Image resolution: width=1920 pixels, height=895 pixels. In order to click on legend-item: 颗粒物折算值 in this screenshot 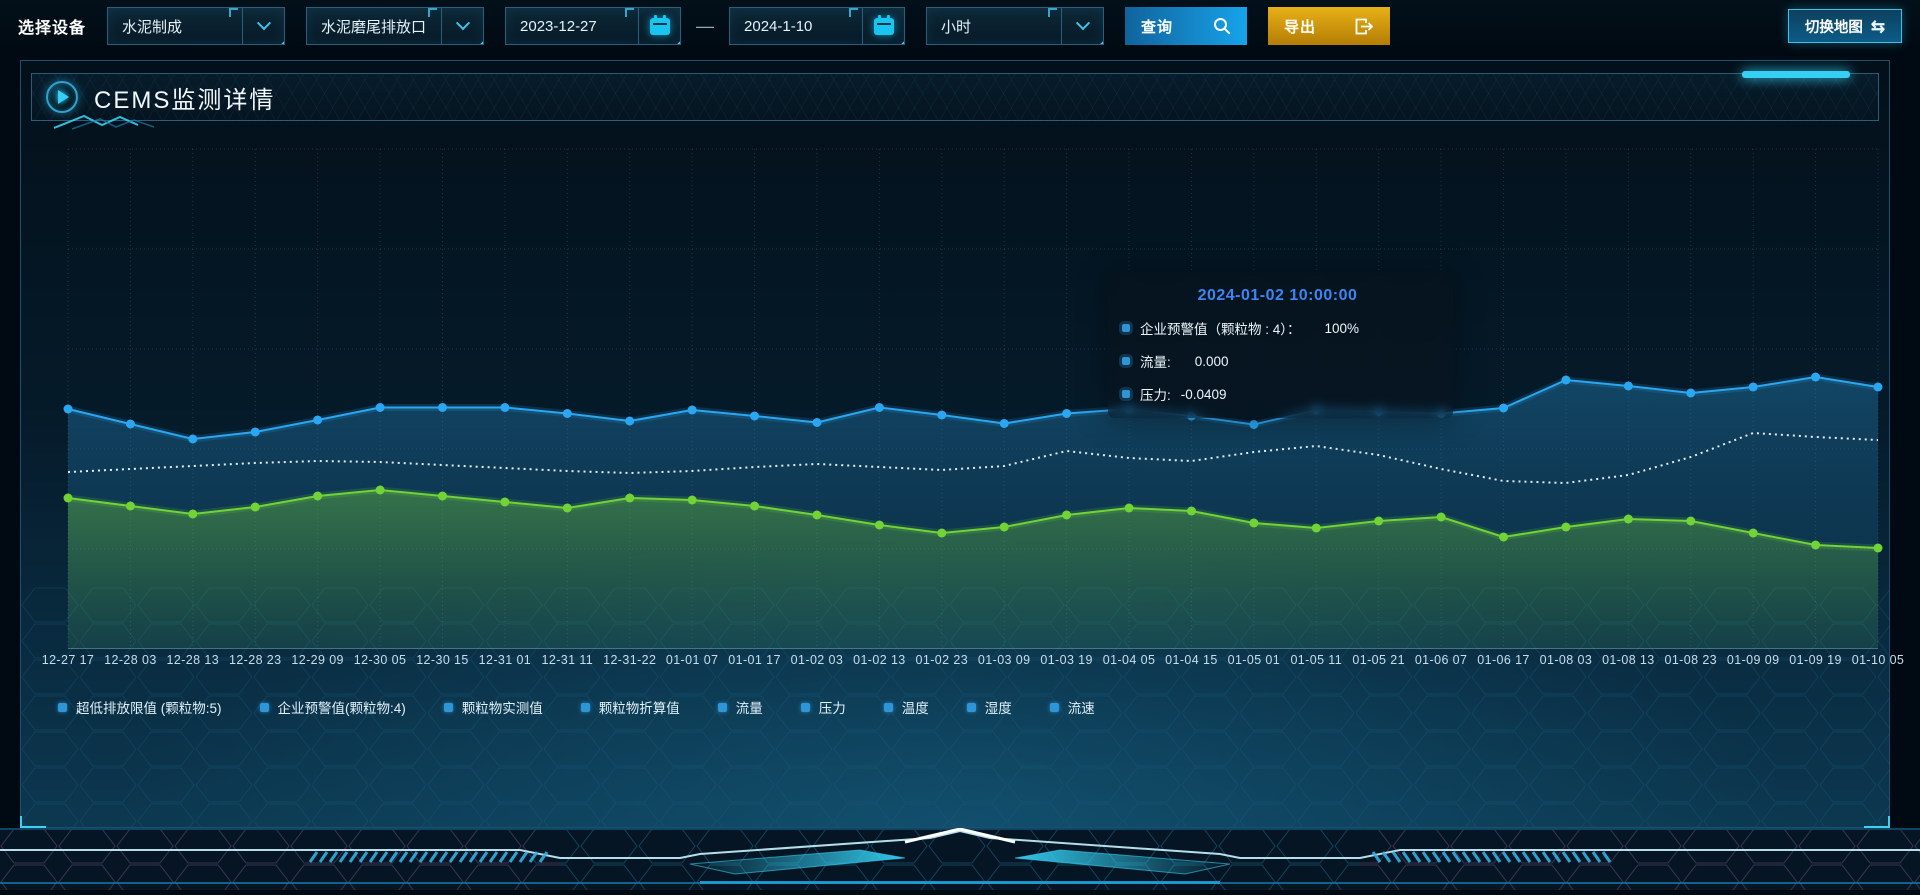, I will do `click(630, 707)`.